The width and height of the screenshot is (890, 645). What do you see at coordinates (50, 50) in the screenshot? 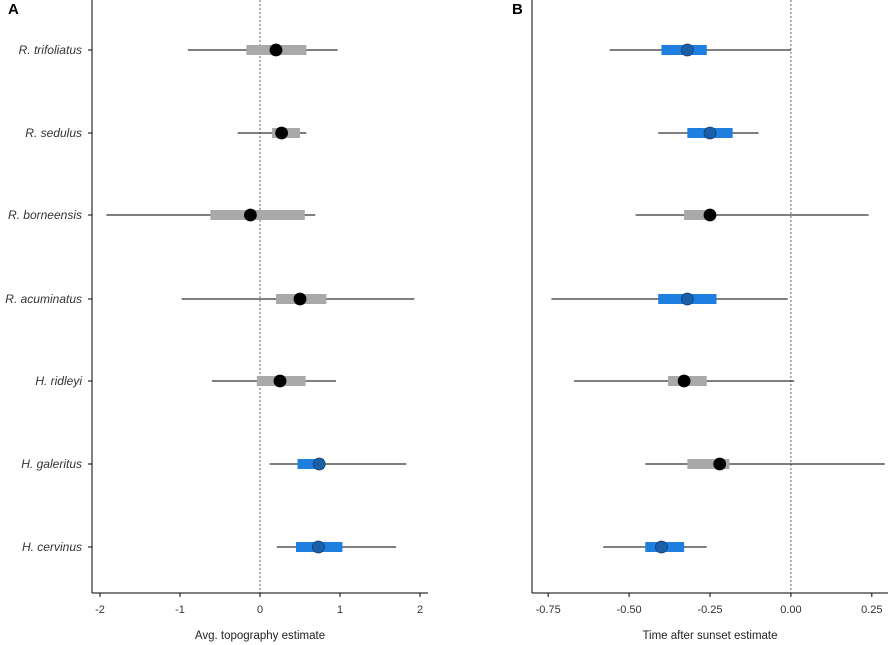
I see `species-label-r-trifoliatus: R. trifoliatus` at bounding box center [50, 50].